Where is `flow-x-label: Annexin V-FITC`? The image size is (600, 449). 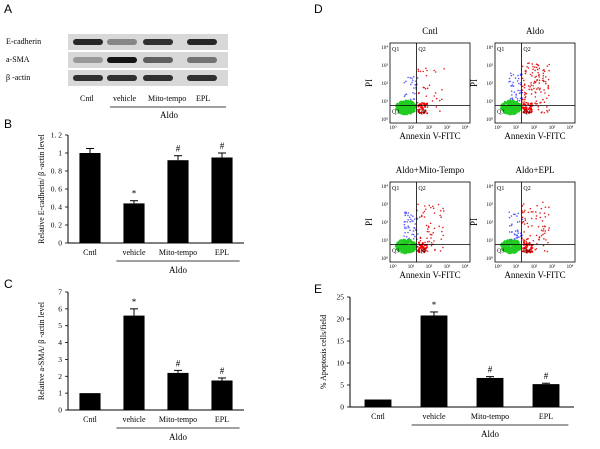
flow-x-label: Annexin V-FITC is located at coordinates (429, 275).